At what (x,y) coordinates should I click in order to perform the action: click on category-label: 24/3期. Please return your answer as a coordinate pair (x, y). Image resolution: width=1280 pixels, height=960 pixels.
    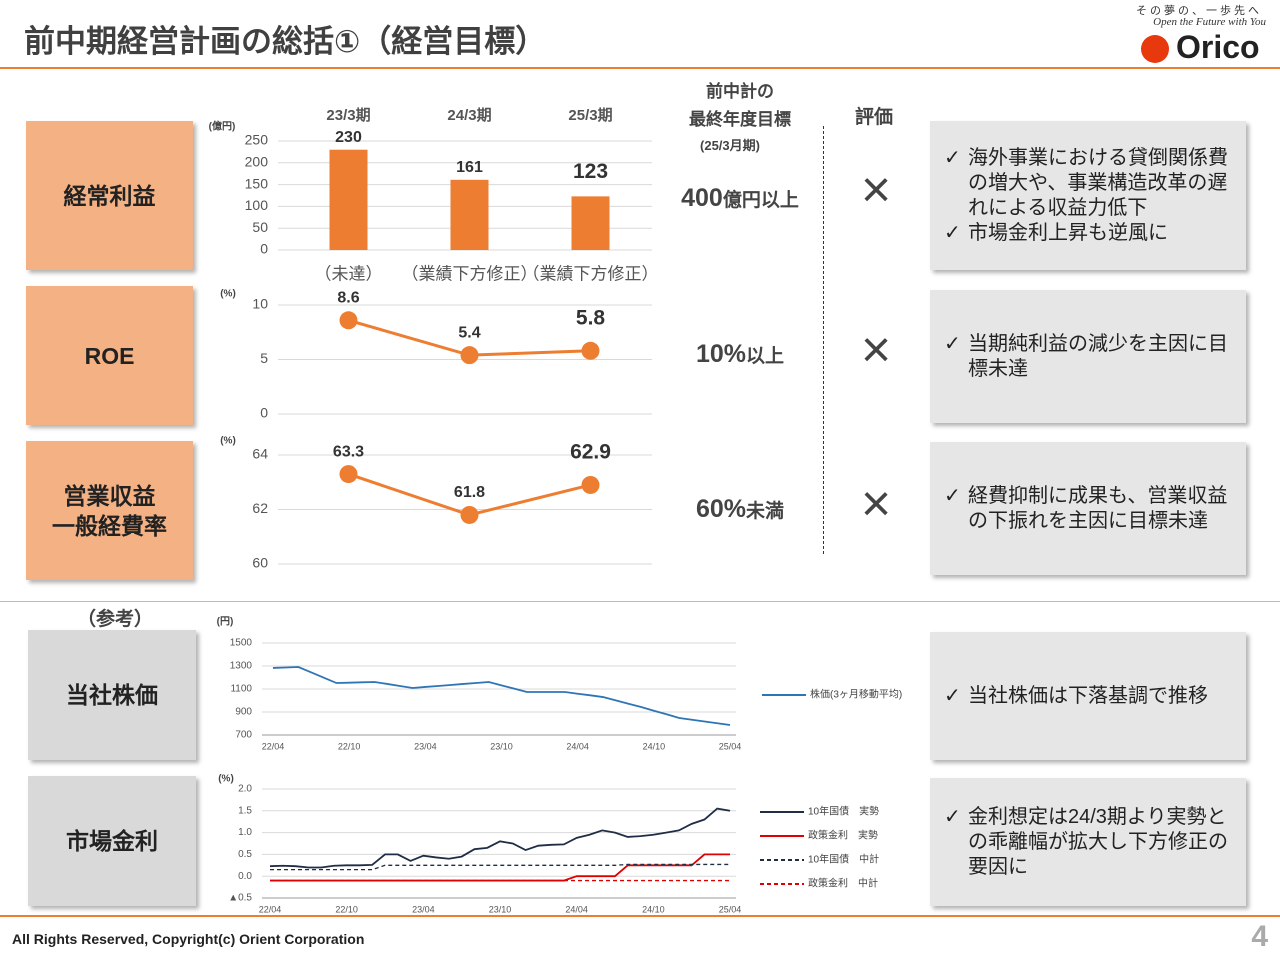
    Looking at the image, I should click on (469, 115).